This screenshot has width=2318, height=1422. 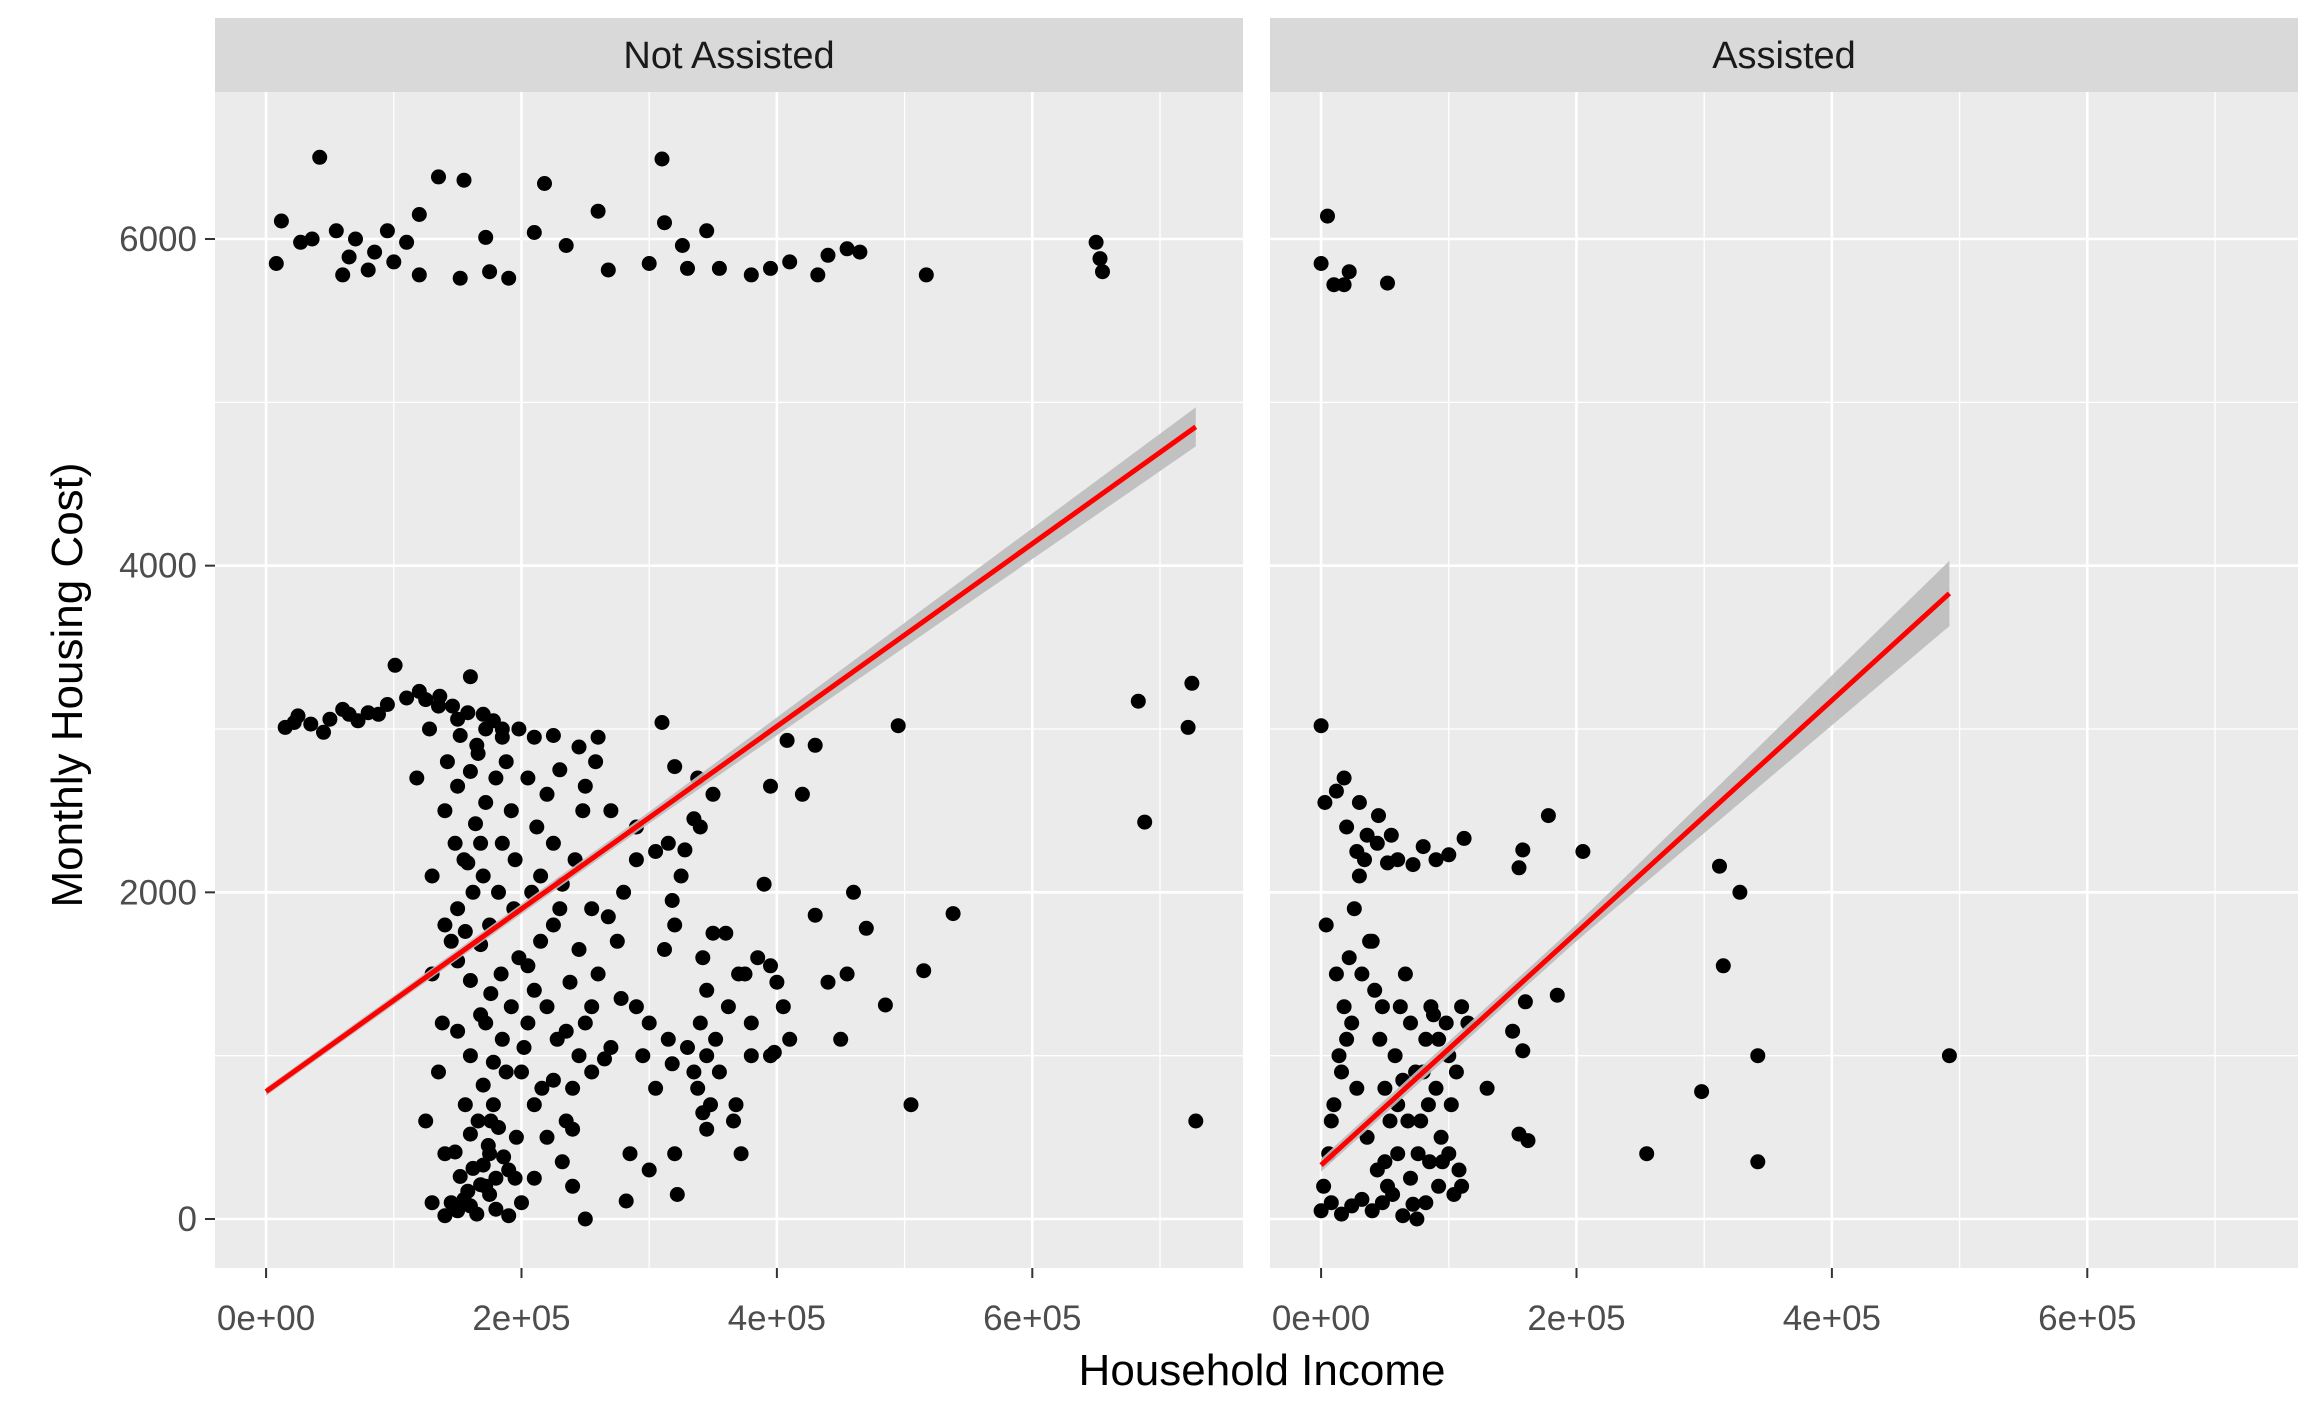 What do you see at coordinates (728, 56) in the screenshot?
I see `facet-strip-label: Not Assisted` at bounding box center [728, 56].